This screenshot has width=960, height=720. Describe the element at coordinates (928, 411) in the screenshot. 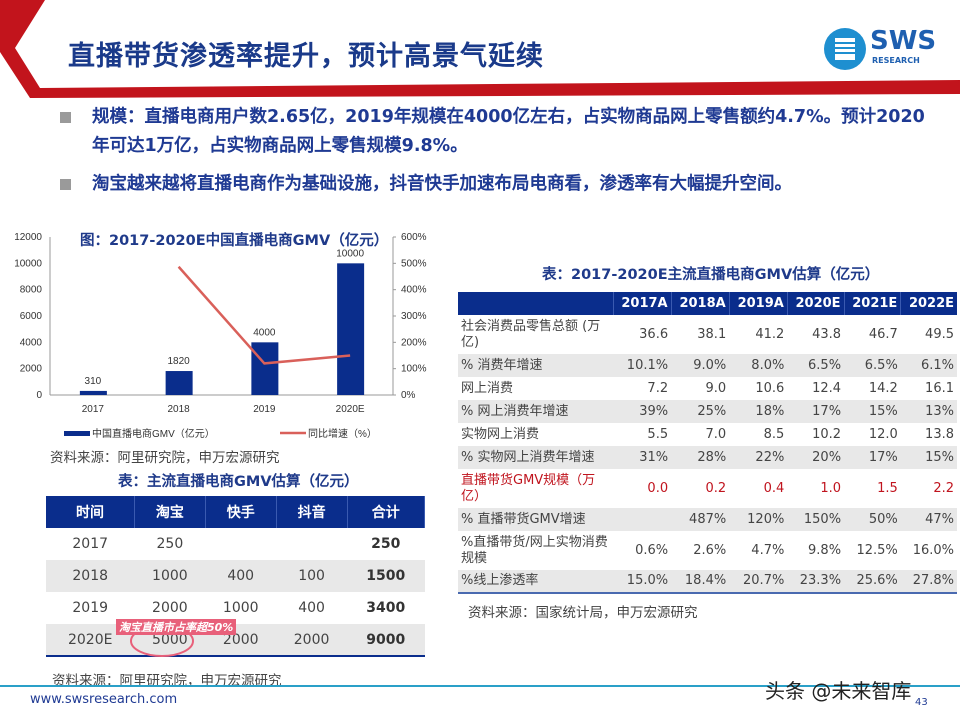

I see `table-cell: 13%` at that location.